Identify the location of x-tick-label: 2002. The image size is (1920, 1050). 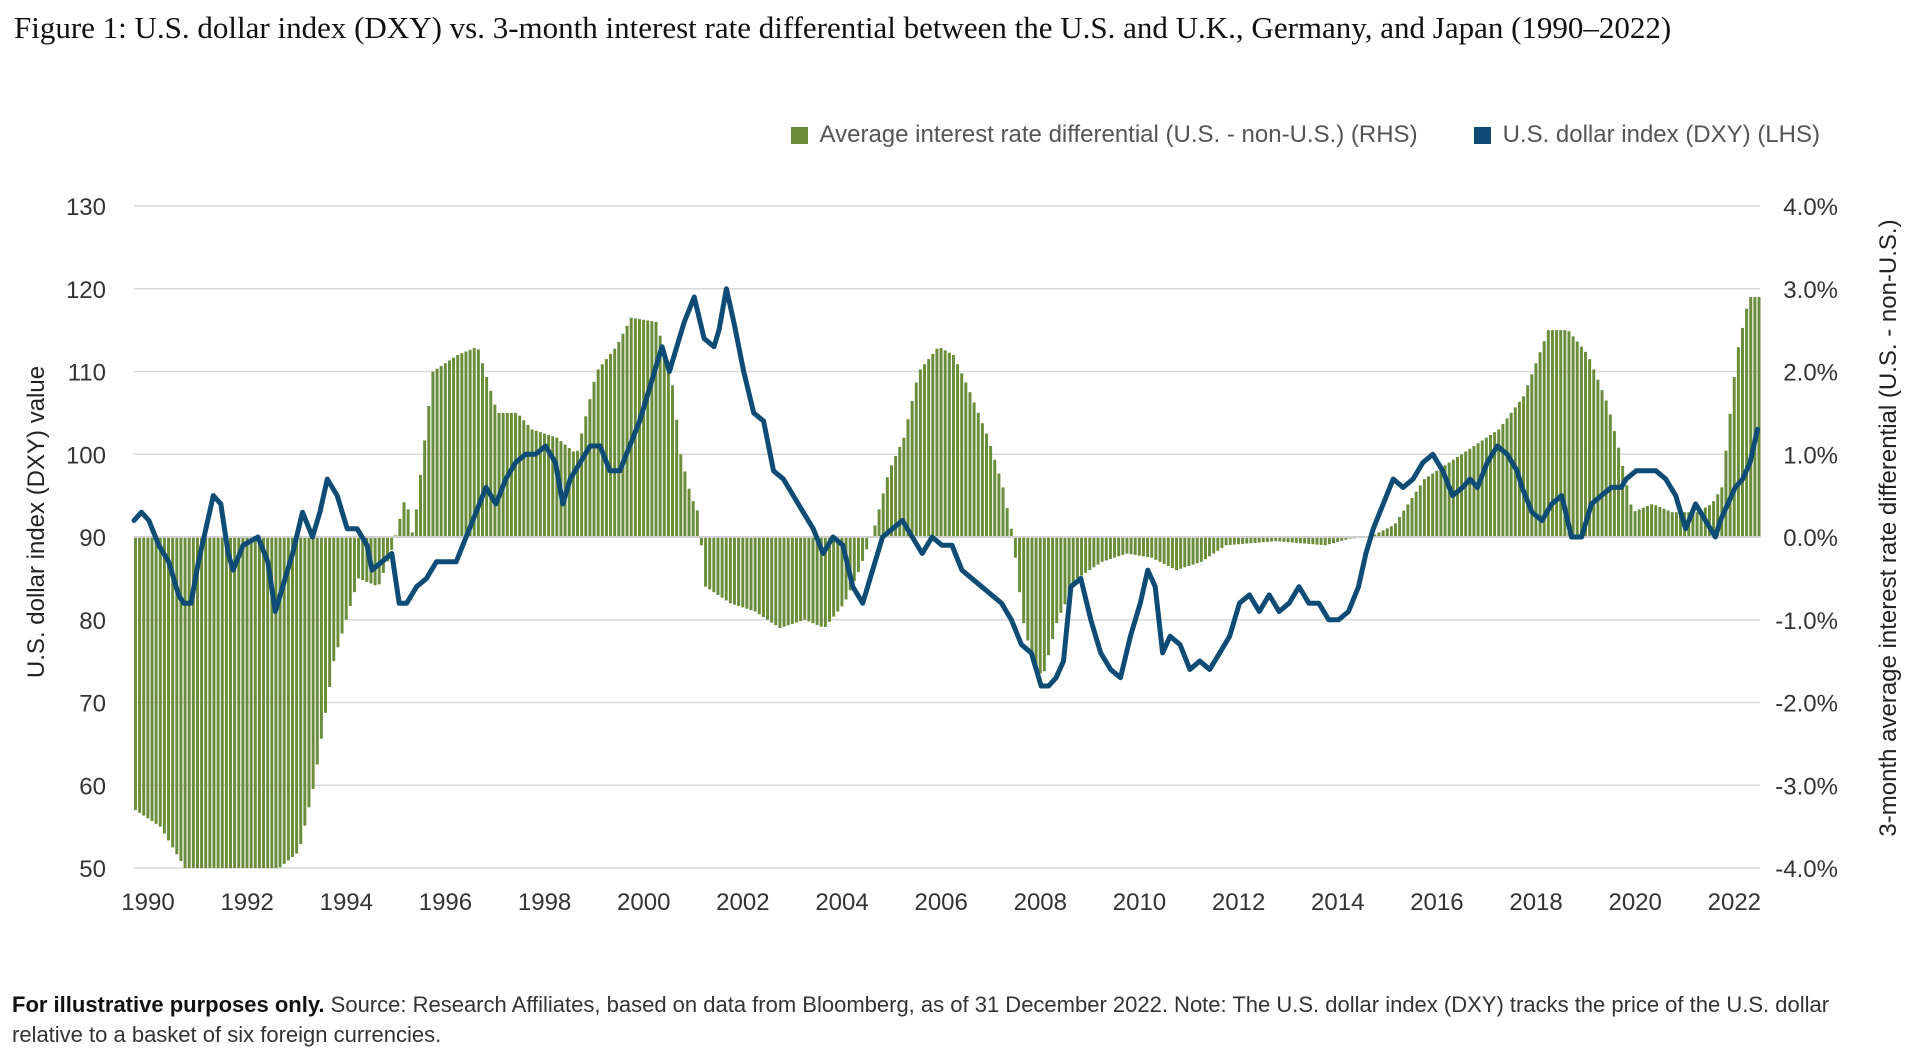
(742, 902).